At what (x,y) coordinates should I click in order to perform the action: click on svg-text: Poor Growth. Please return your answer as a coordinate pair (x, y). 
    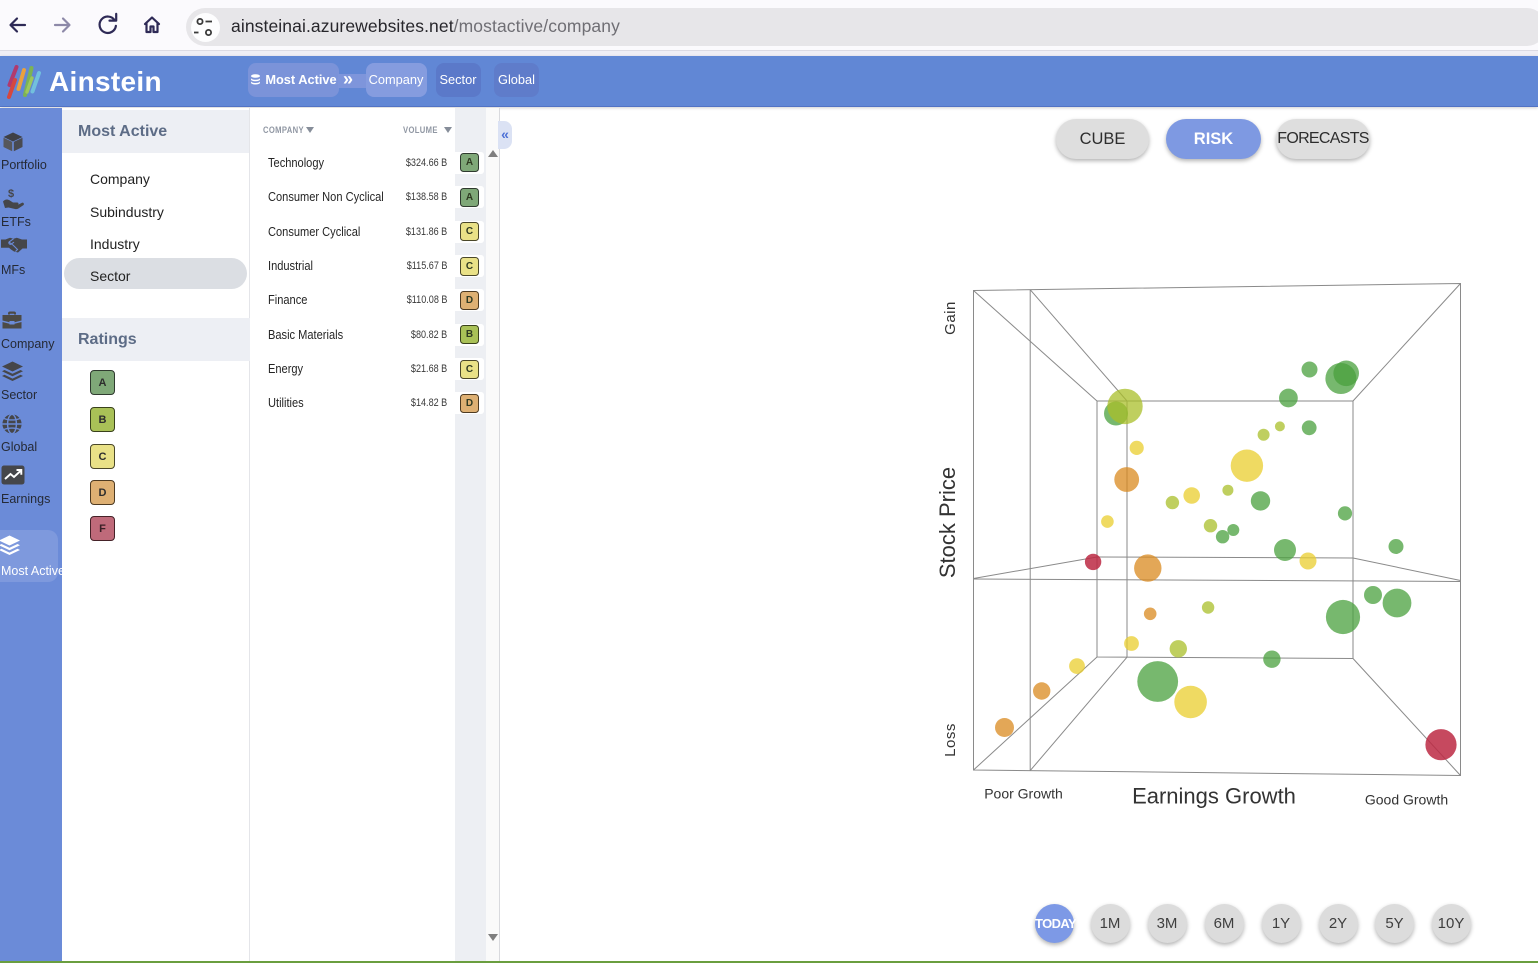
    Looking at the image, I should click on (1023, 794).